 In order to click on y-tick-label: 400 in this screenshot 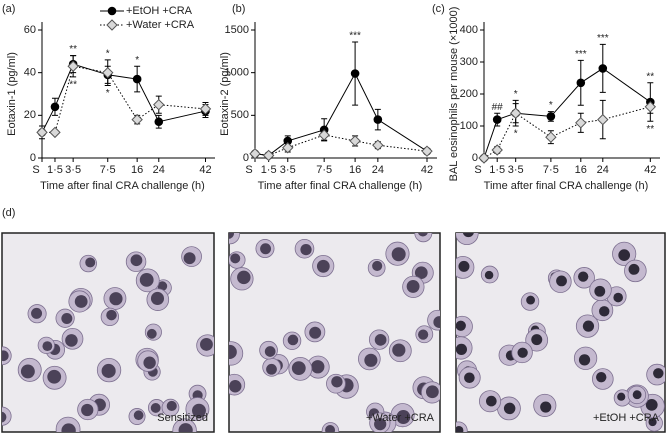, I will do `click(469, 30)`.